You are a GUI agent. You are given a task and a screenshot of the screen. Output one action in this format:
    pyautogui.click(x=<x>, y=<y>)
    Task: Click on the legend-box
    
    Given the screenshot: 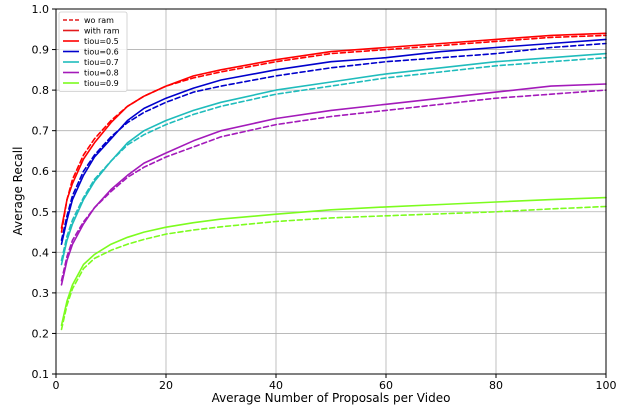 What is the action you would take?
    pyautogui.click(x=93, y=51)
    